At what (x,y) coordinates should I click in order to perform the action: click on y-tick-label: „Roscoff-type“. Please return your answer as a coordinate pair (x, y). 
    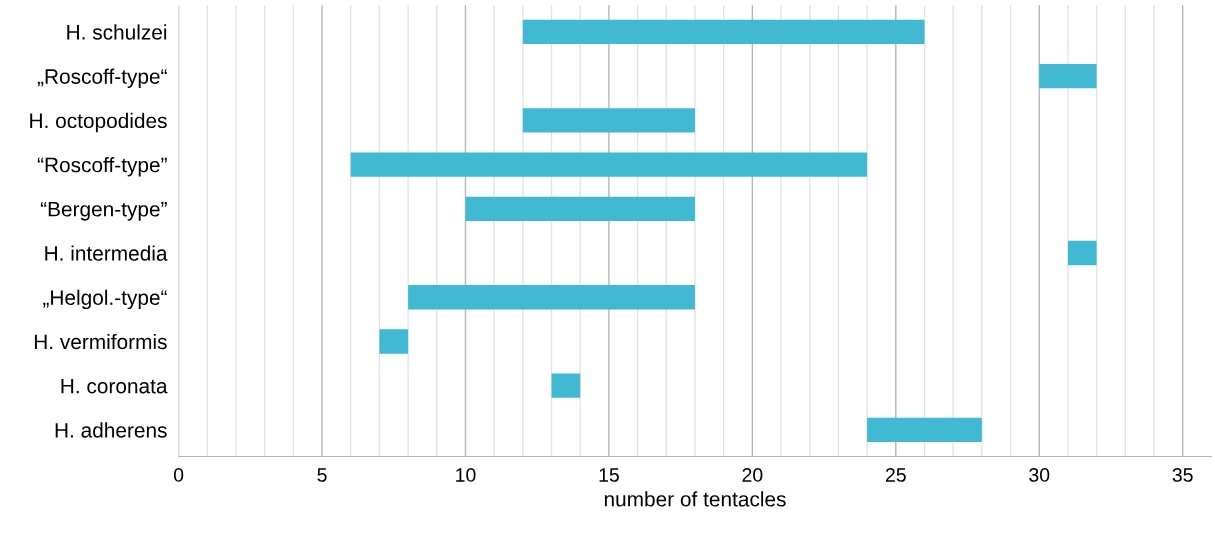
    Looking at the image, I should click on (102, 78).